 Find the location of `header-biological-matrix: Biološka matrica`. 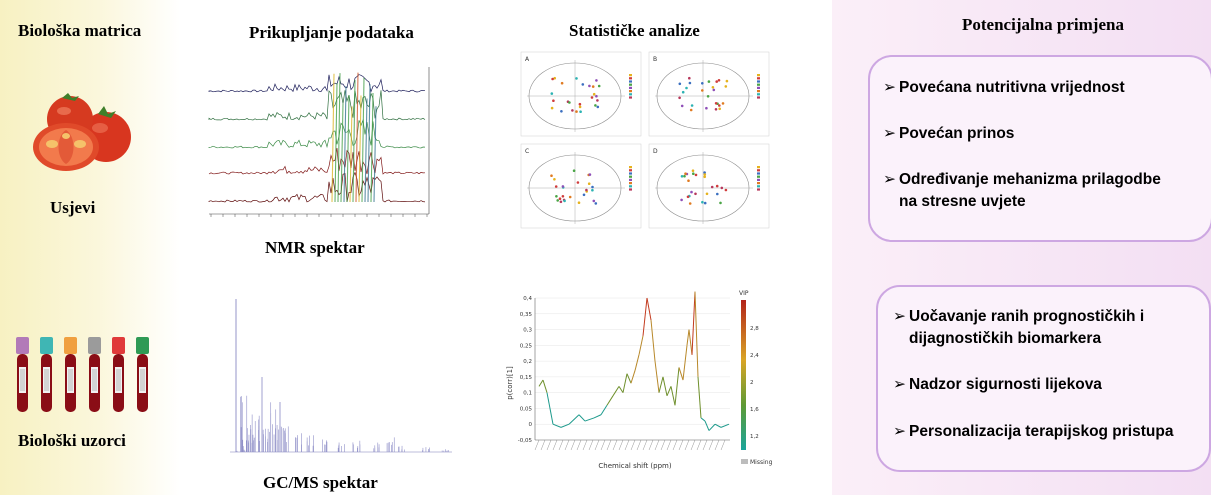

header-biological-matrix: Biološka matrica is located at coordinates (80, 30).